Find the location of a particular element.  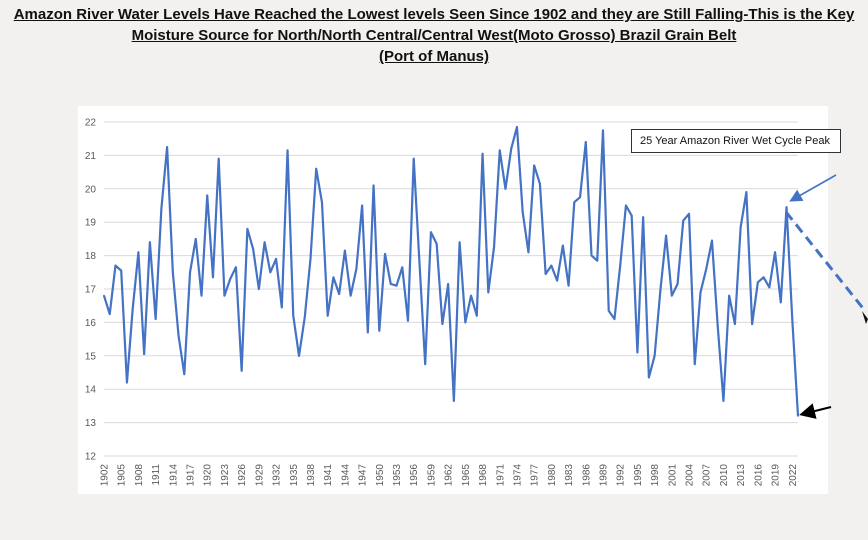

x-tick-label: 1992 is located at coordinates (621, 475).